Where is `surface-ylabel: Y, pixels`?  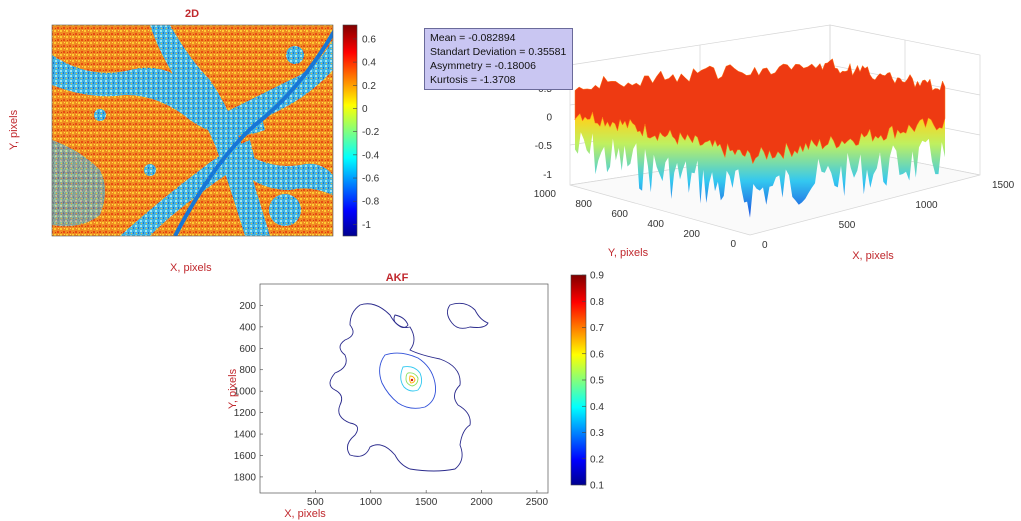 surface-ylabel: Y, pixels is located at coordinates (628, 253).